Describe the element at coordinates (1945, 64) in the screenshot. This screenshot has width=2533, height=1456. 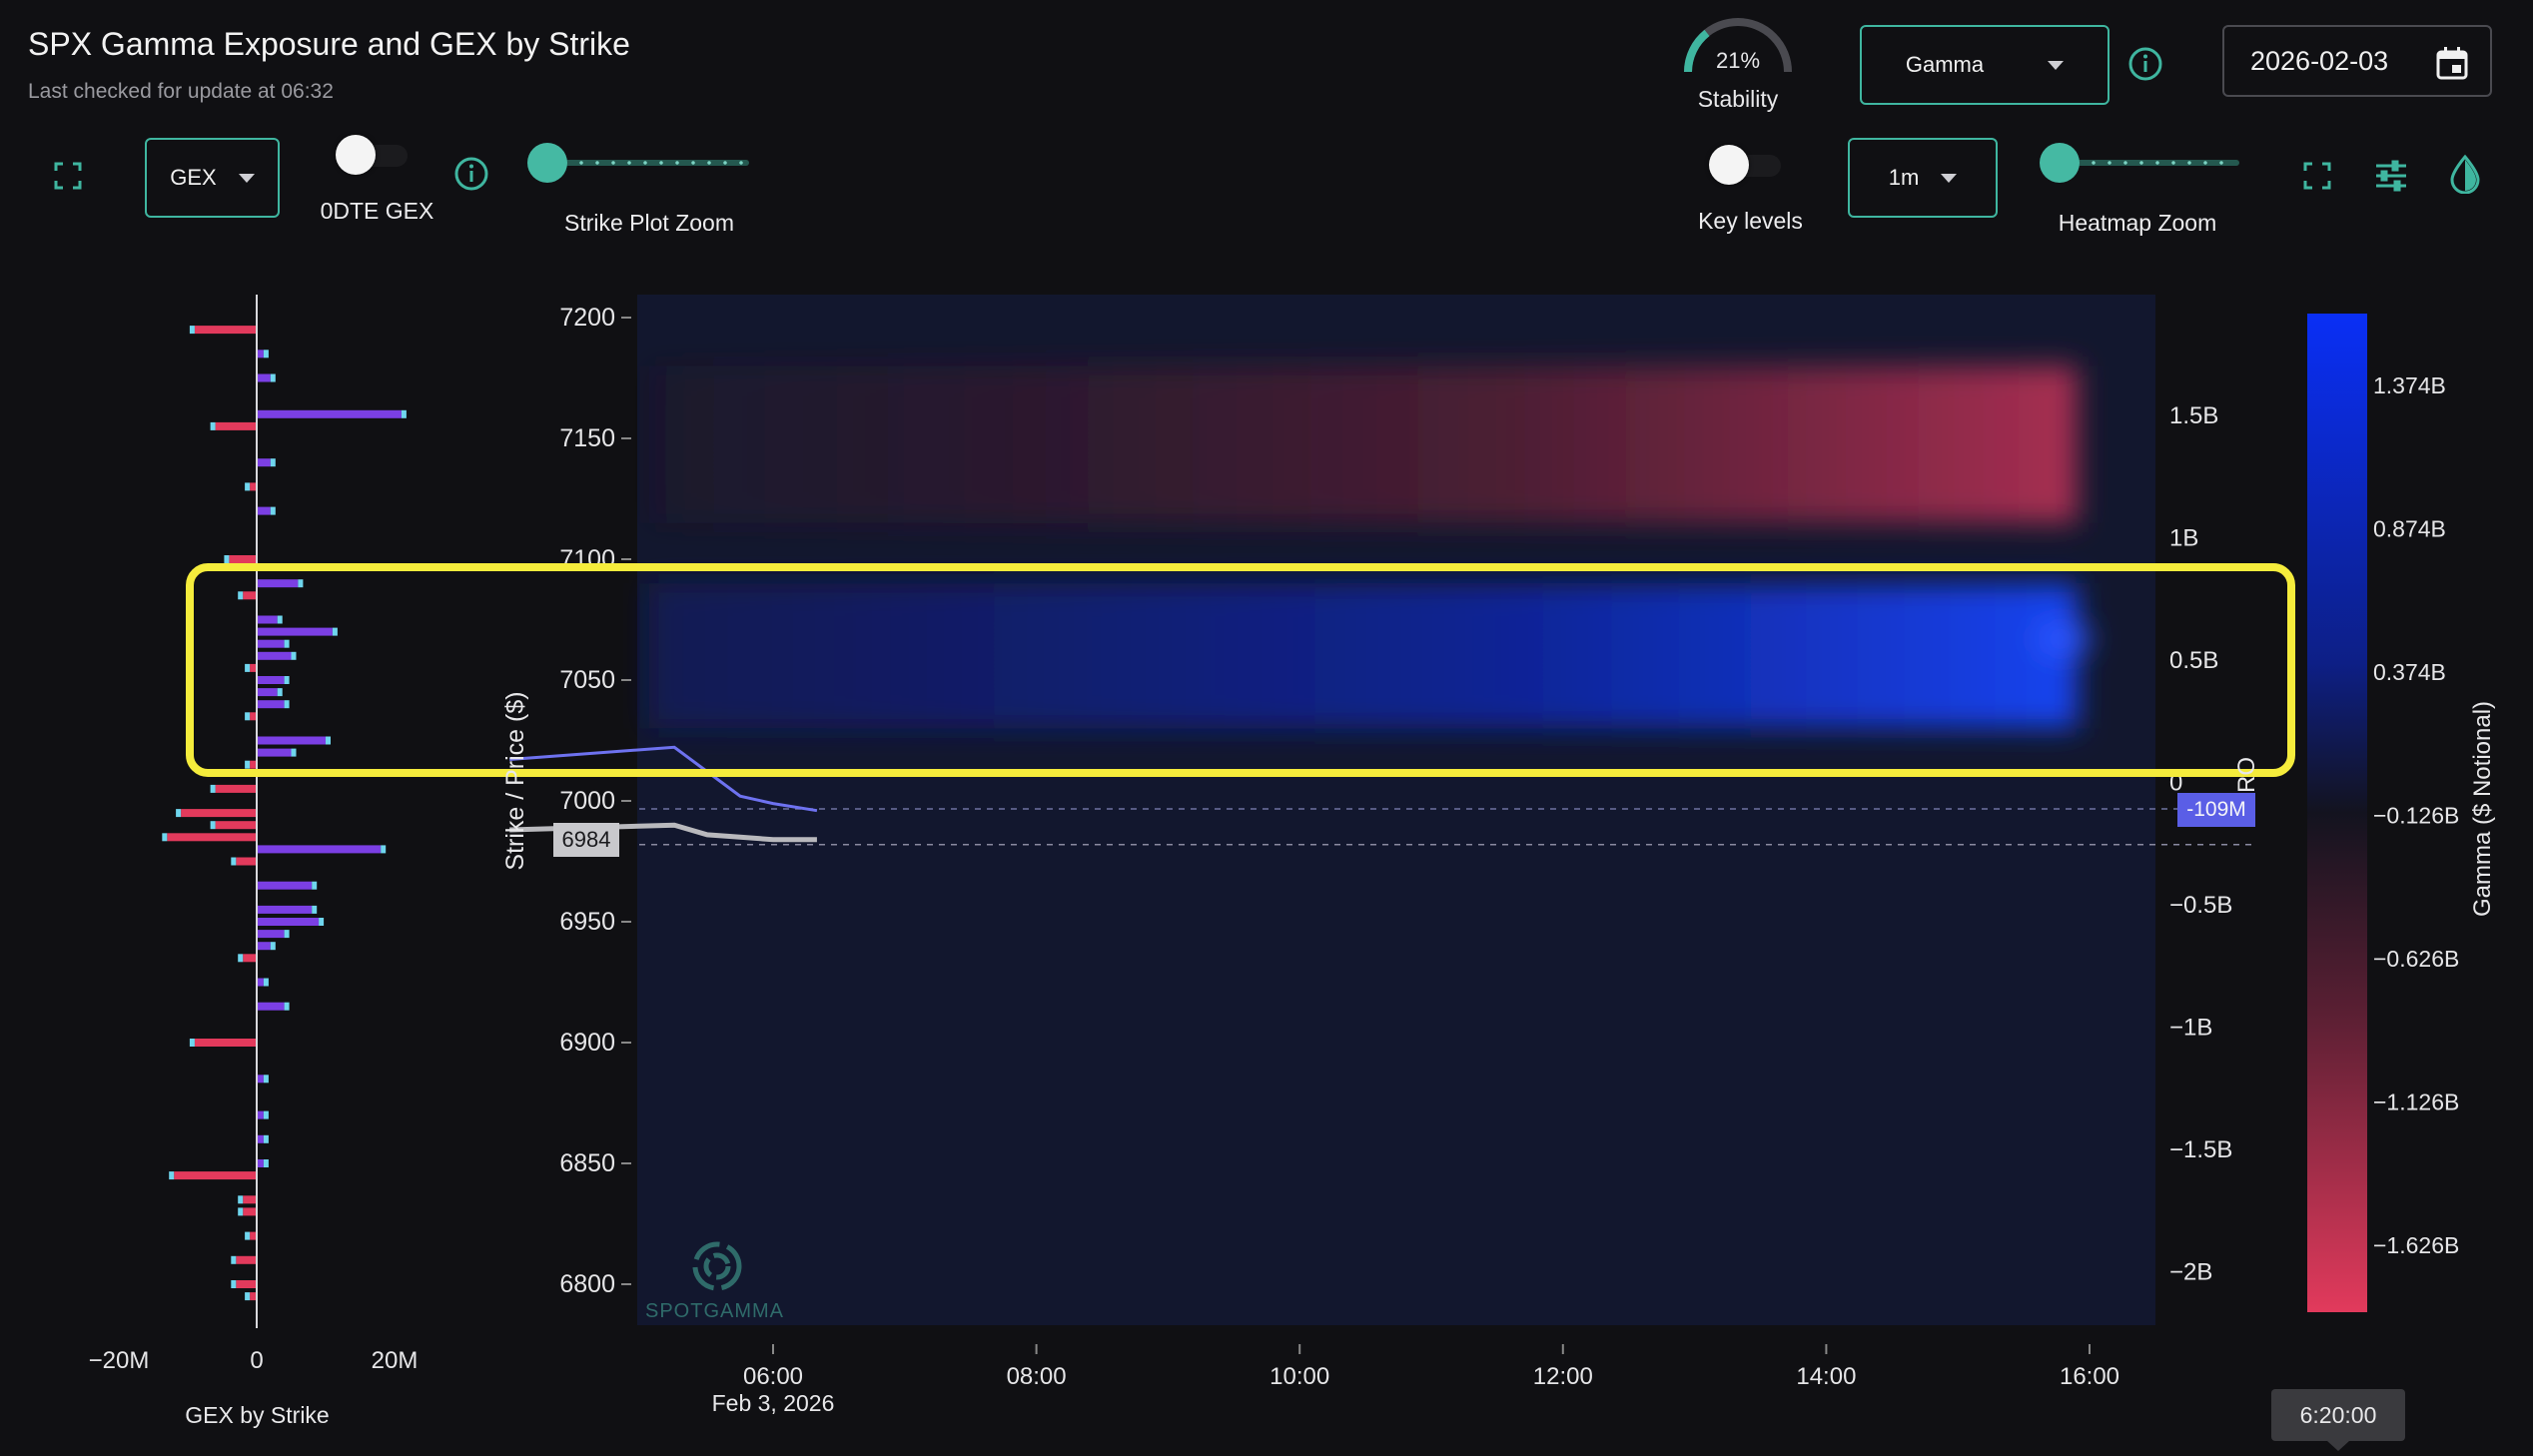
I see `gamma-select-value: Gamma` at that location.